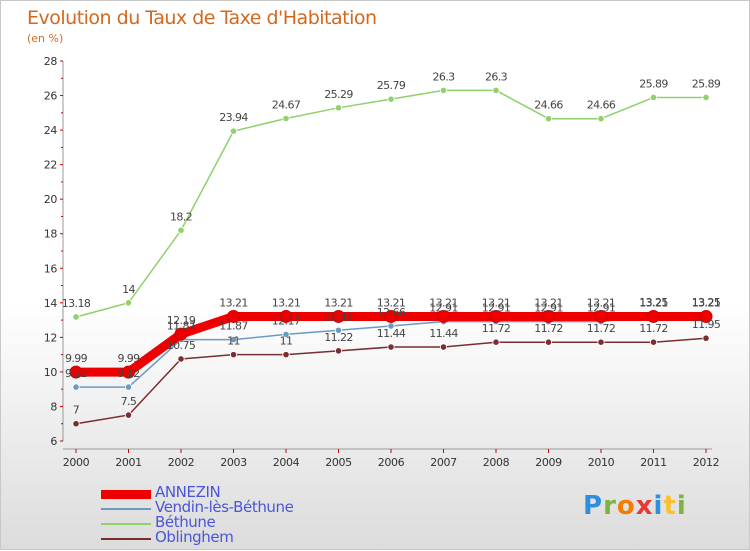  What do you see at coordinates (443, 333) in the screenshot?
I see `data-label: 11.44` at bounding box center [443, 333].